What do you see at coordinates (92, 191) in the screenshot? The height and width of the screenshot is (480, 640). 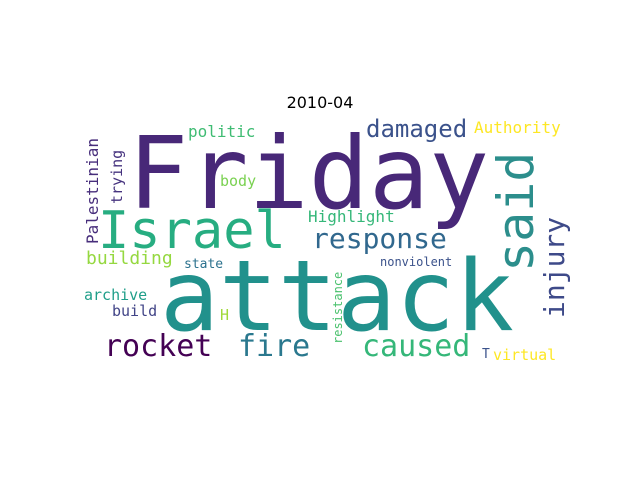 I see `word-palestinian: Palestinian` at bounding box center [92, 191].